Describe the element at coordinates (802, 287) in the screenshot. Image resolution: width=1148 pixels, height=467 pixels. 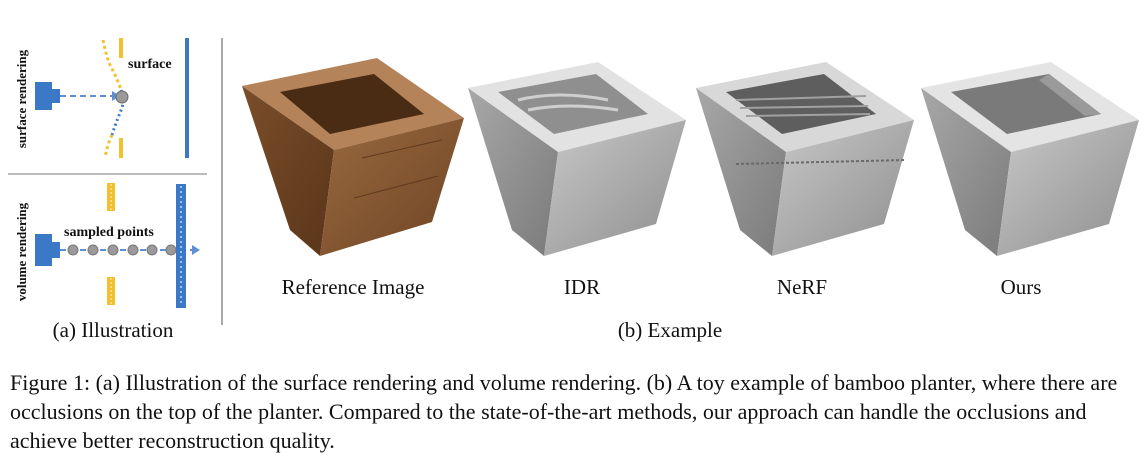
I see `nerf-label: NeRF` at that location.